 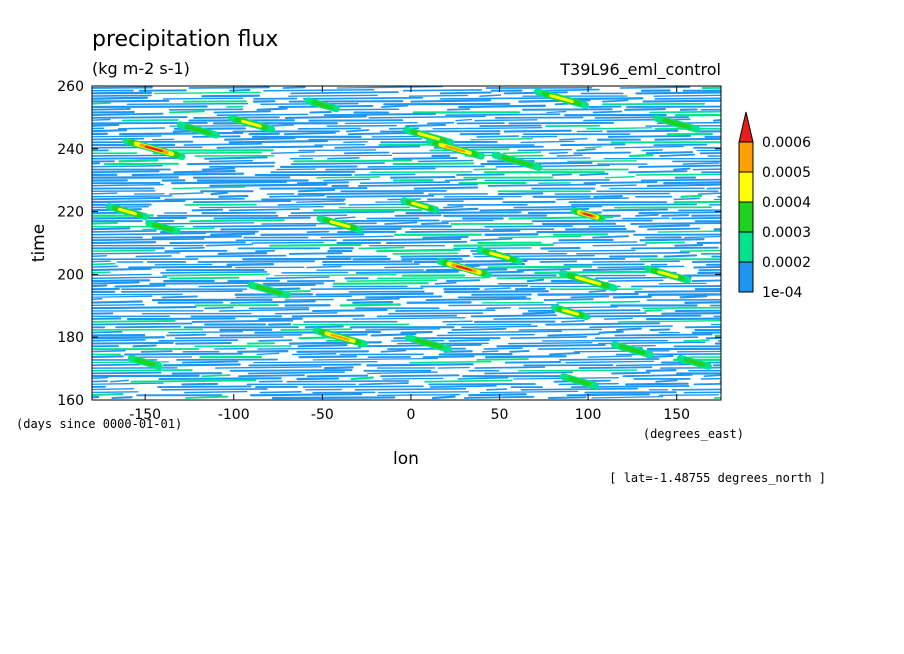 I want to click on y-tick-label: 220, so click(x=70, y=213).